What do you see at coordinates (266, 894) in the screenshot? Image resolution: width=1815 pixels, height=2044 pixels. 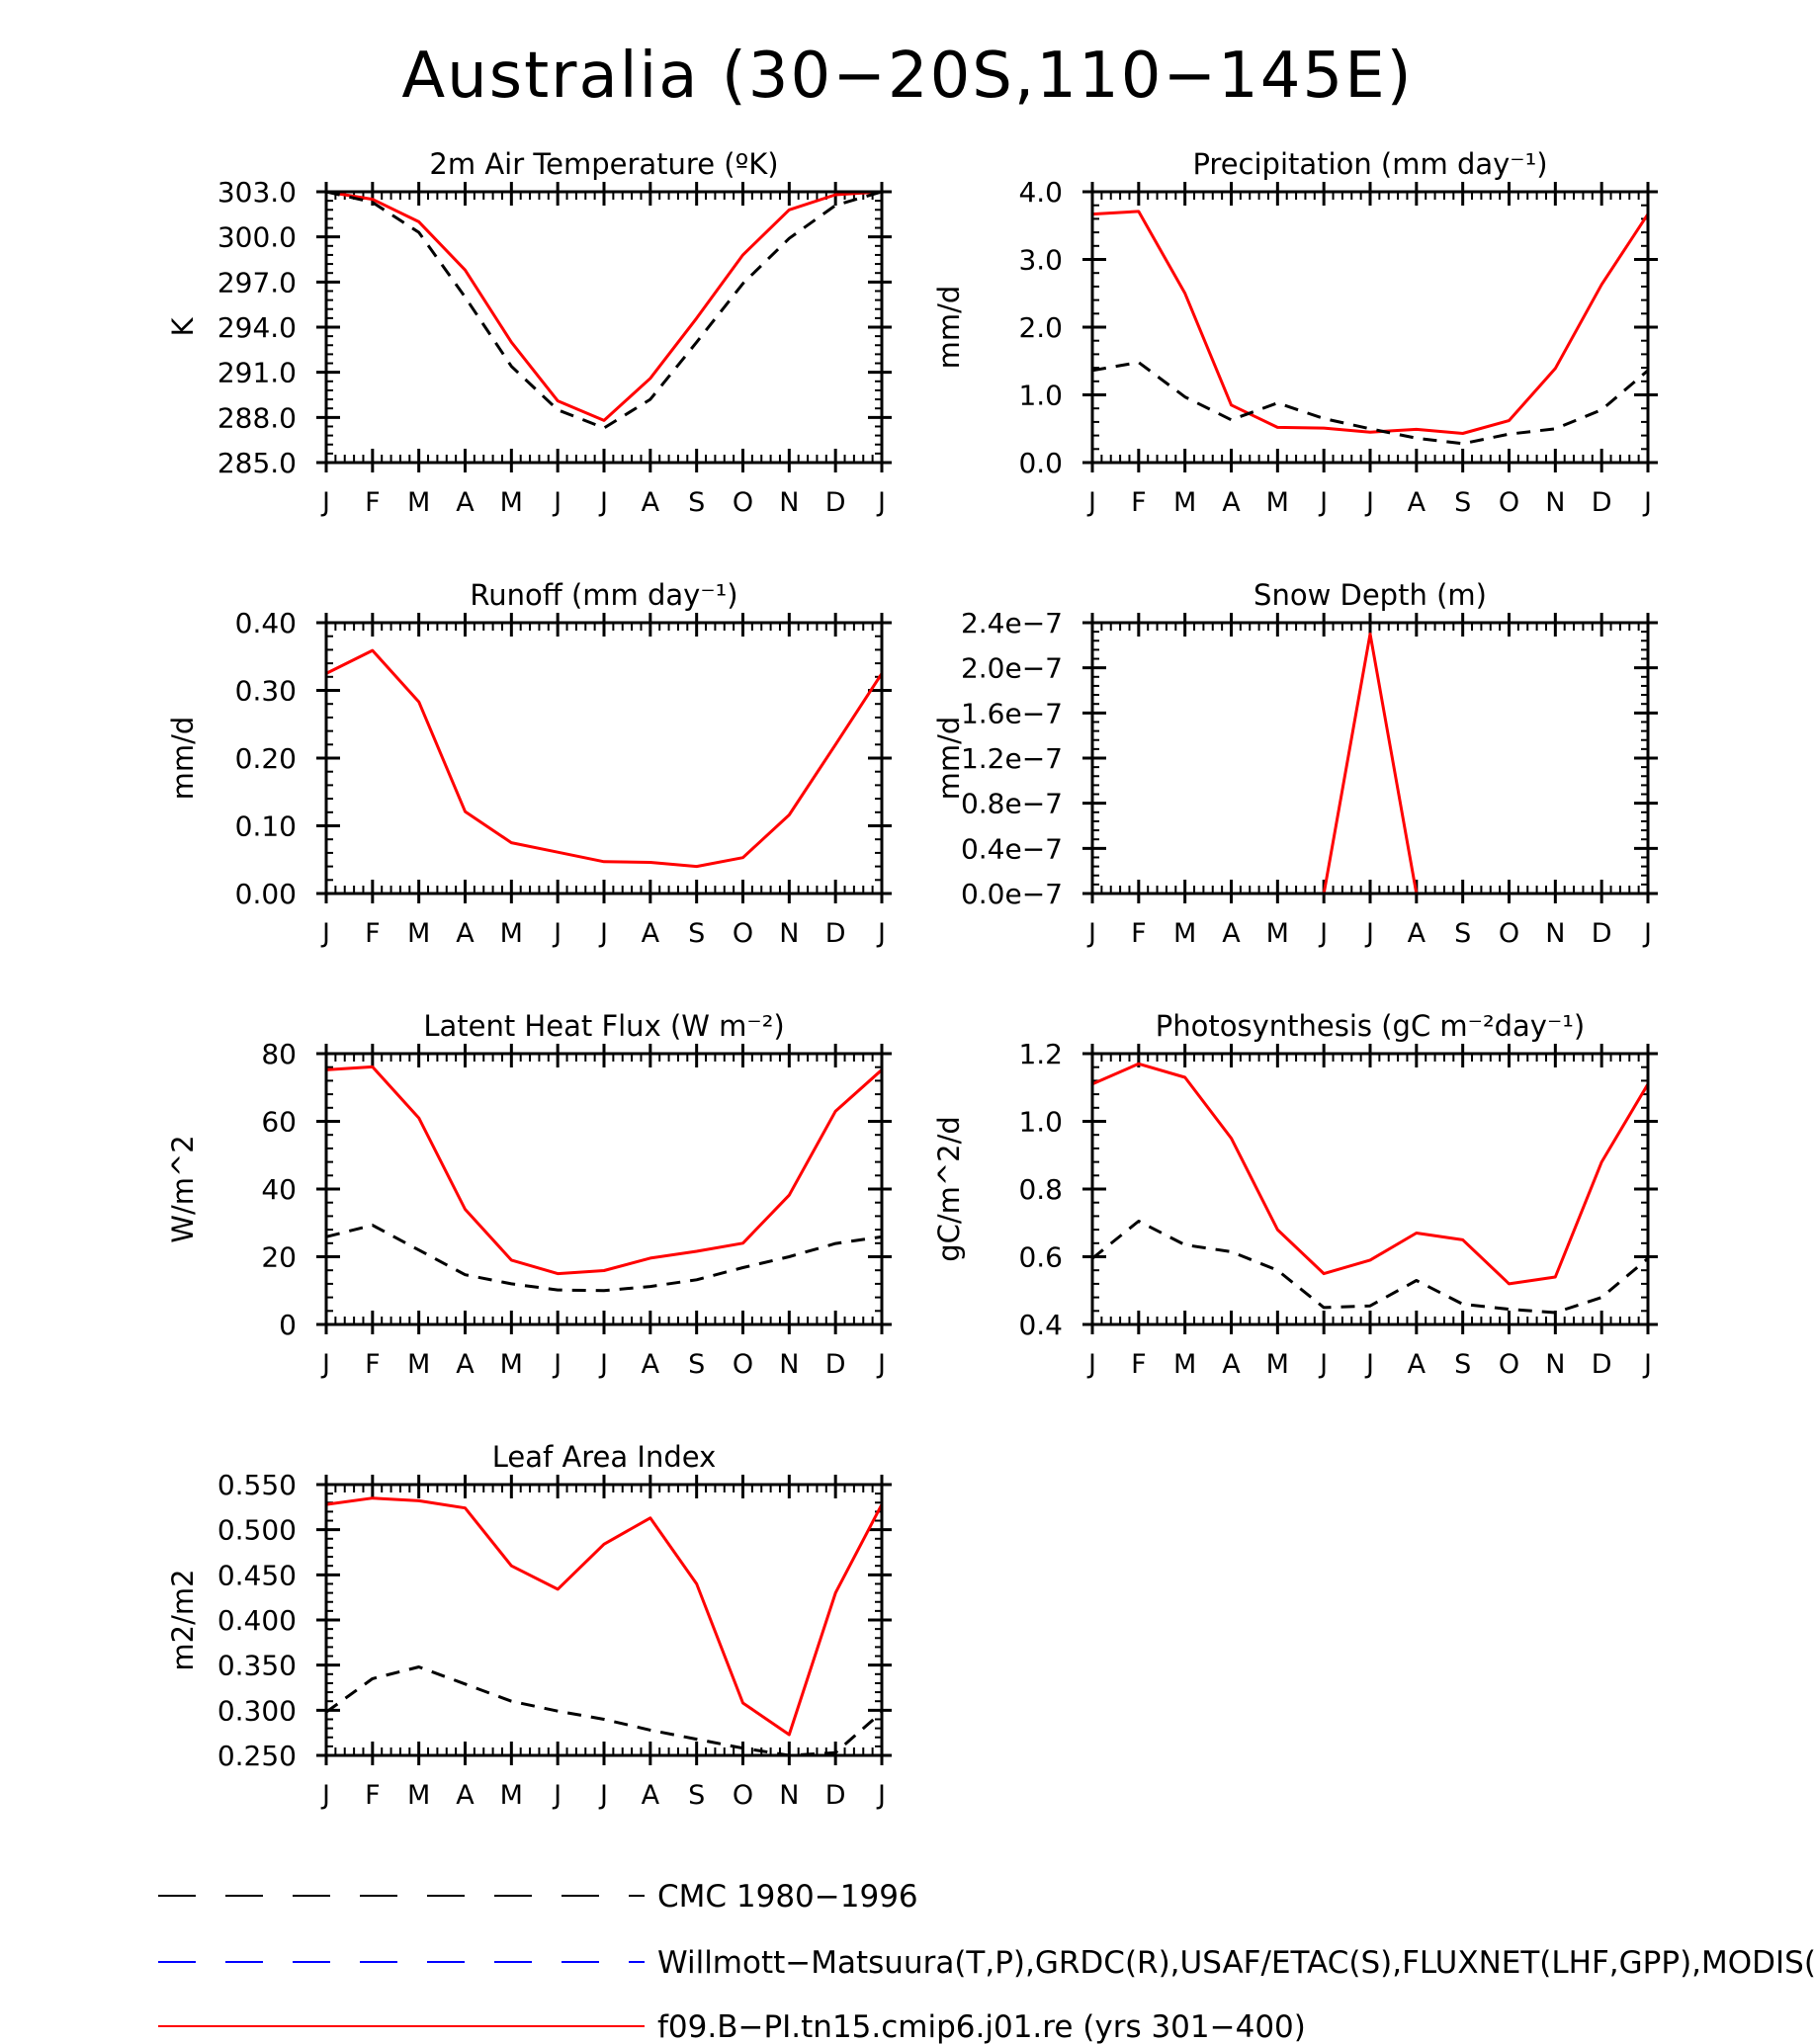 I see `y-tick-label: 0.00` at bounding box center [266, 894].